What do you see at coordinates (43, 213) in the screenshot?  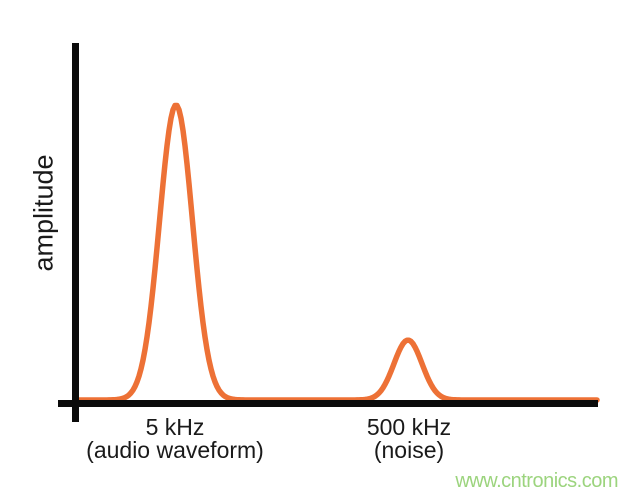 I see `y-axis-label: amplitude` at bounding box center [43, 213].